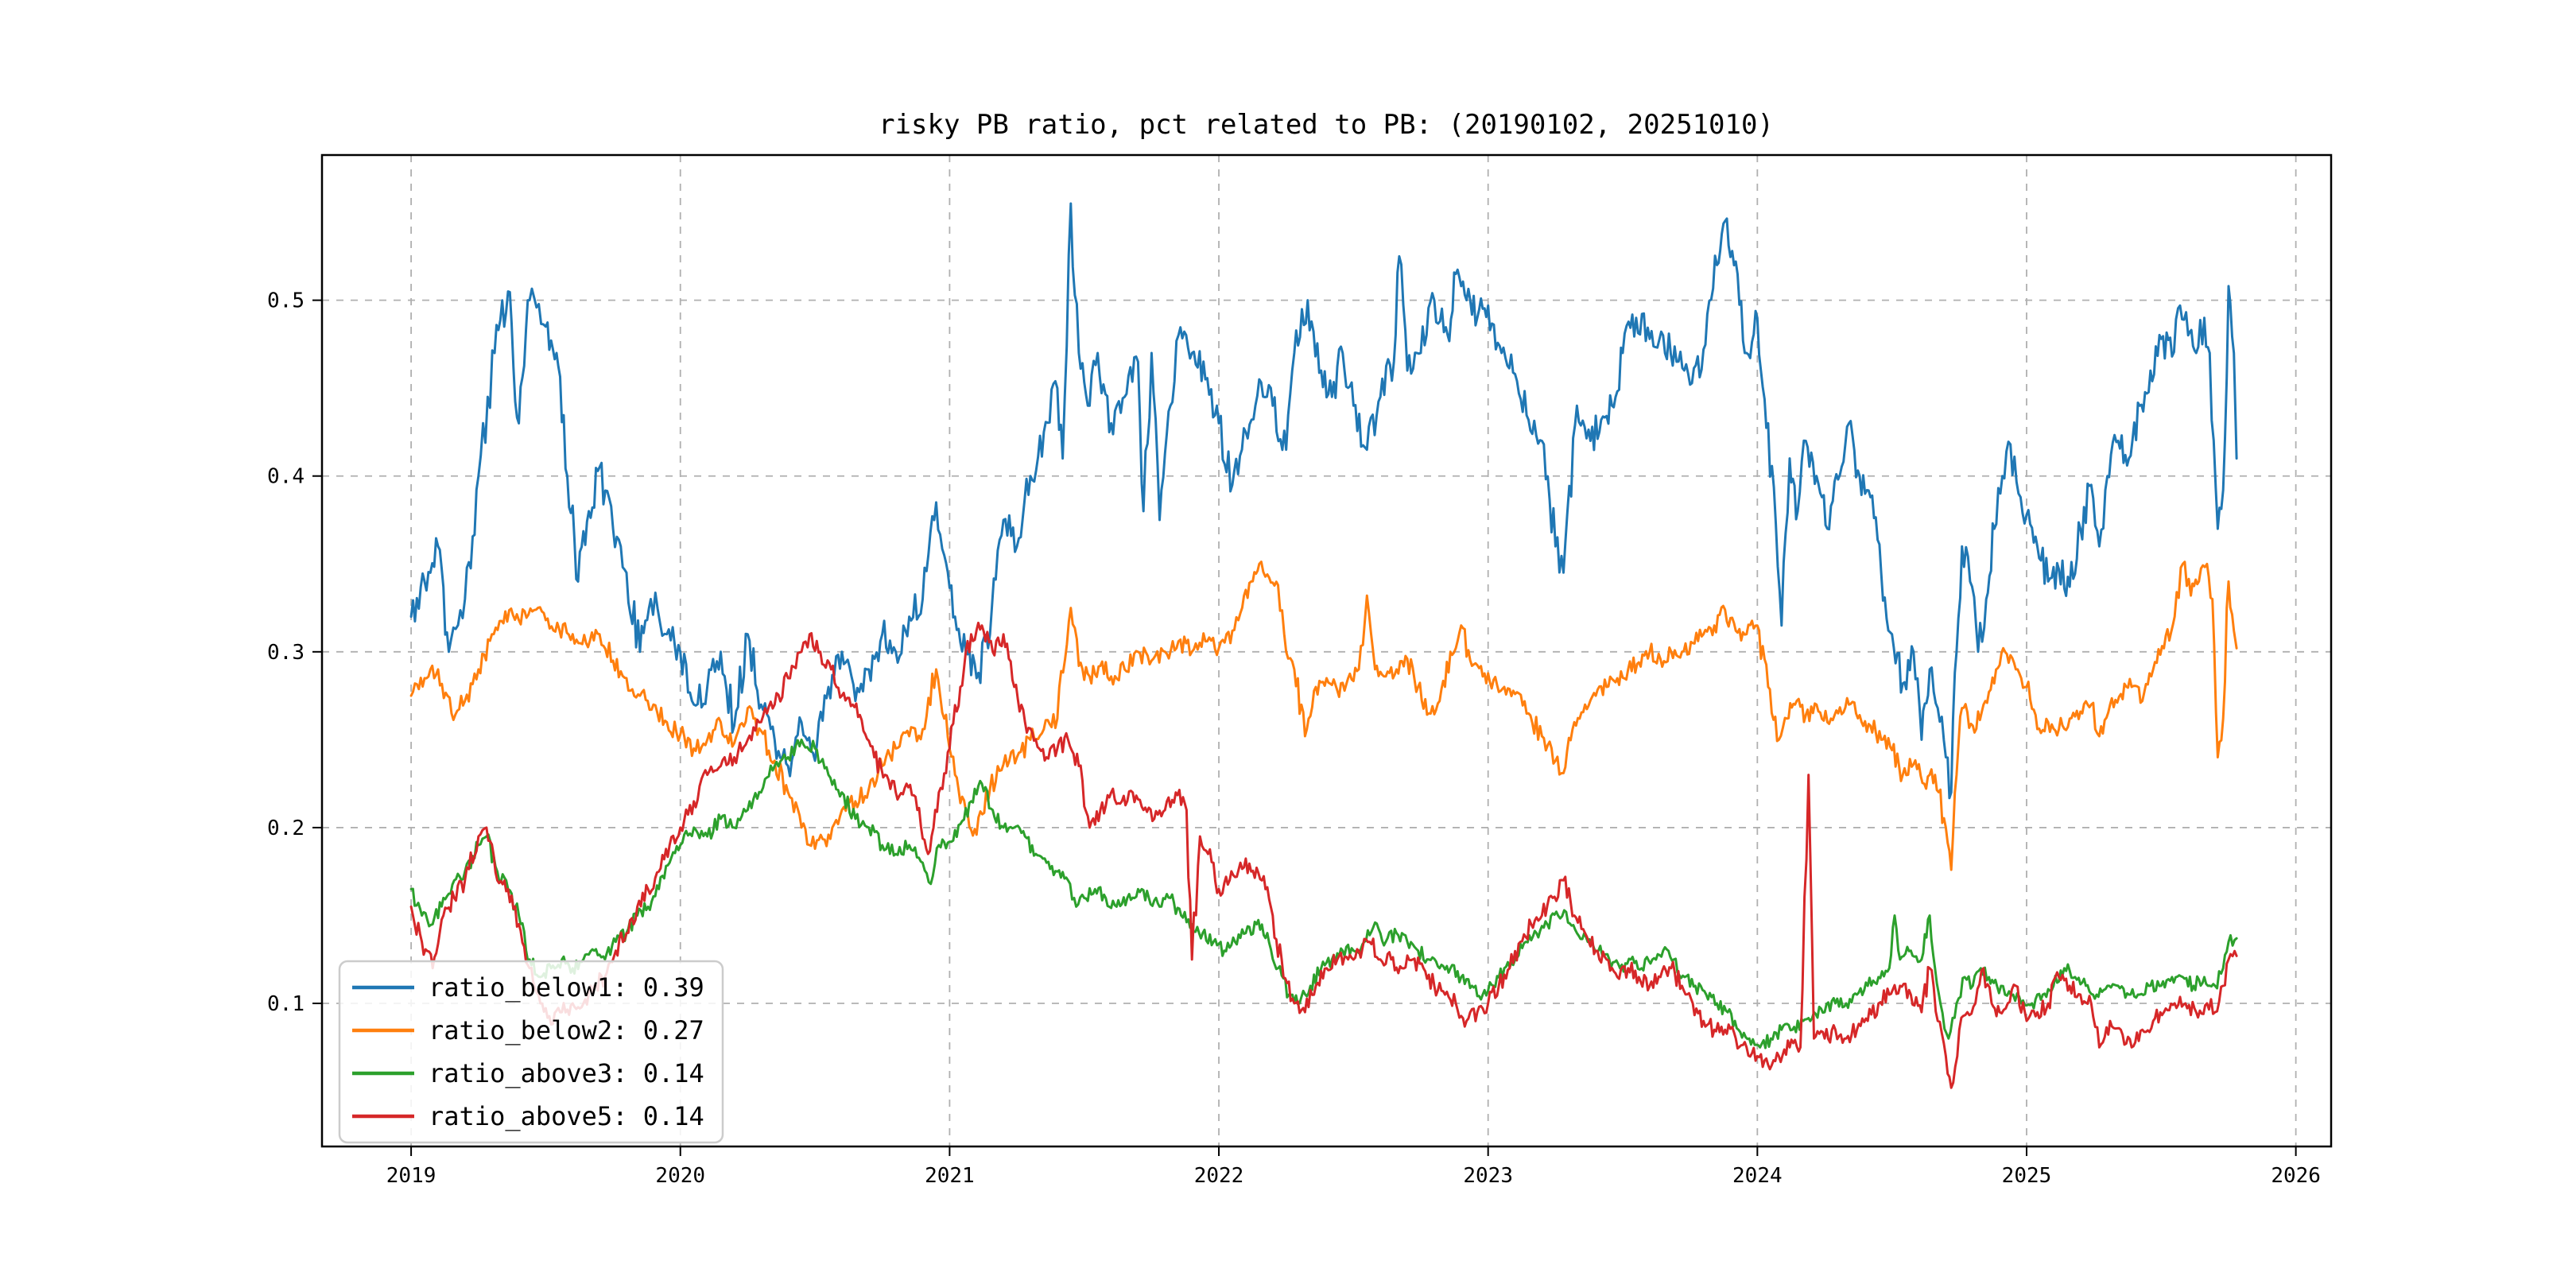 The height and width of the screenshot is (1288, 2576). I want to click on x-tick-label-2019: 2019, so click(411, 1176).